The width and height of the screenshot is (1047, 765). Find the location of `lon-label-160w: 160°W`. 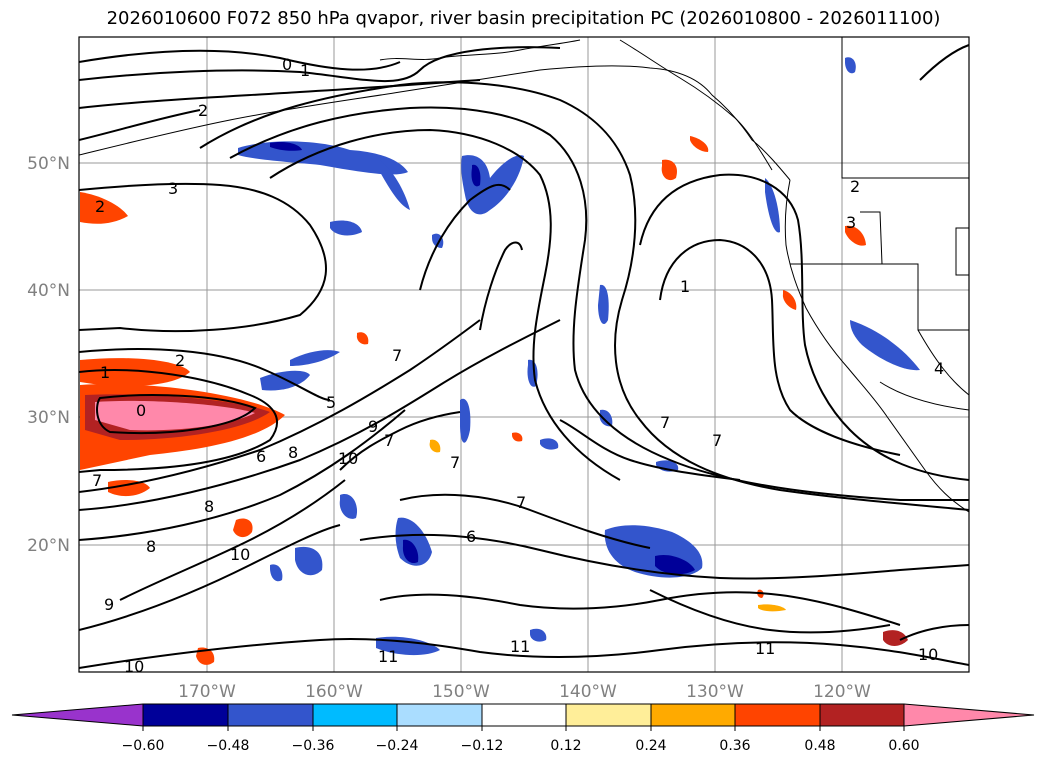

lon-label-160w: 160°W is located at coordinates (334, 692).